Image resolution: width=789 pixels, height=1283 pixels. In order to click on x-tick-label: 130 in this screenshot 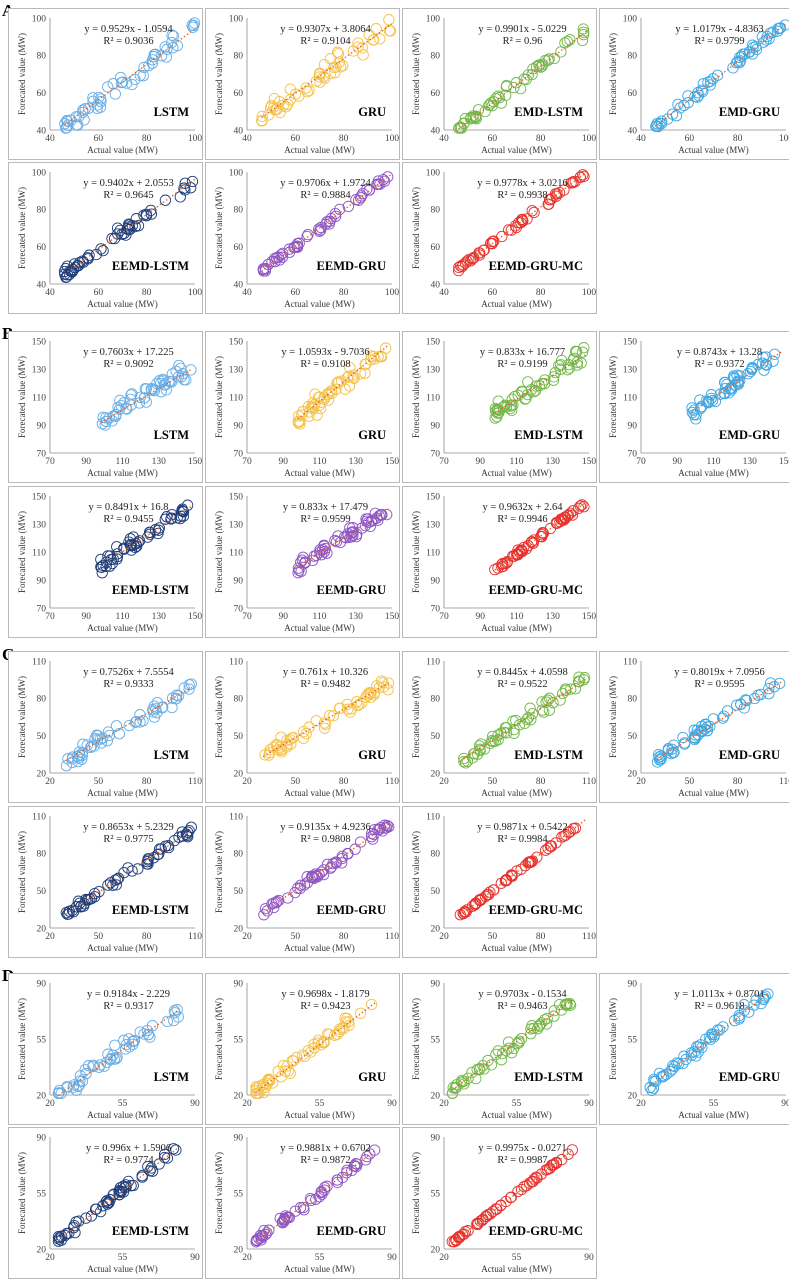, I will do `click(159, 462)`.